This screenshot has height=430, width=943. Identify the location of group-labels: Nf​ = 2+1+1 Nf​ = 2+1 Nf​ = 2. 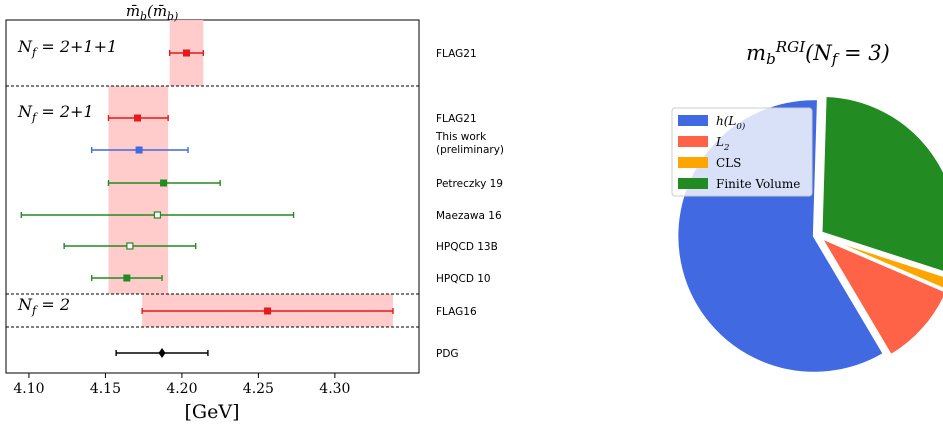
(67, 177).